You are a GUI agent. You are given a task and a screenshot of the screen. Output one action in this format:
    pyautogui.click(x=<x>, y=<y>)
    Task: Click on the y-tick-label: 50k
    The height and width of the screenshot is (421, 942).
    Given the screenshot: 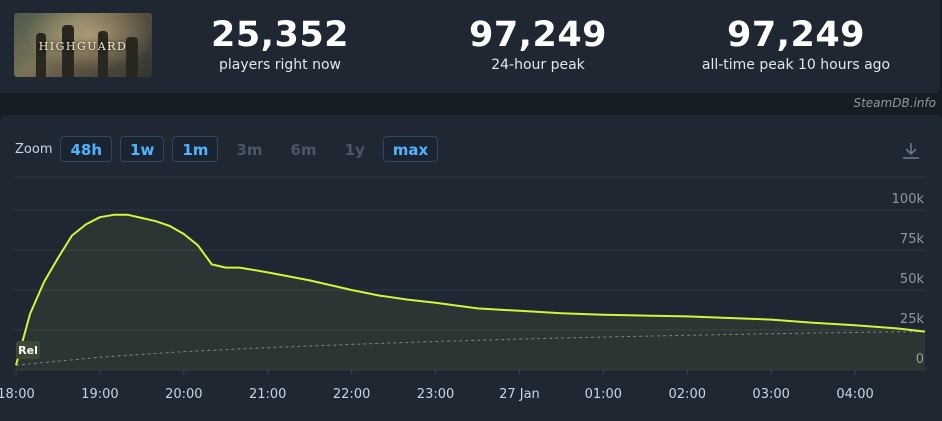 What is the action you would take?
    pyautogui.click(x=912, y=279)
    